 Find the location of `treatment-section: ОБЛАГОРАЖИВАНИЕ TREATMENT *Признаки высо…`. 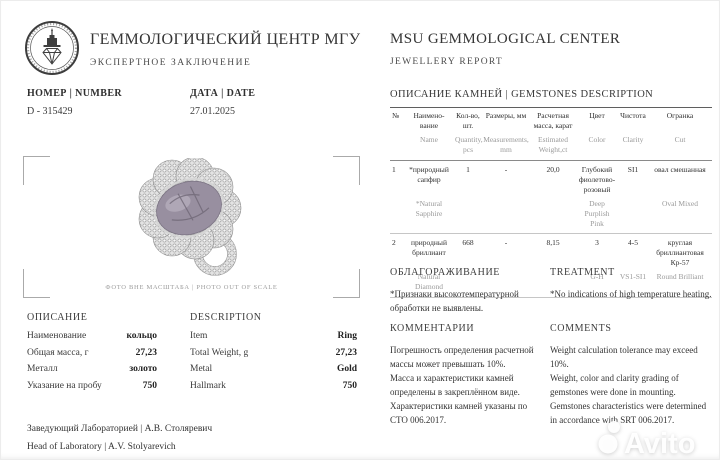

treatment-section: ОБЛАГОРАЖИВАНИЕ TREATMENT *Признаки высо… is located at coordinates (551, 289).